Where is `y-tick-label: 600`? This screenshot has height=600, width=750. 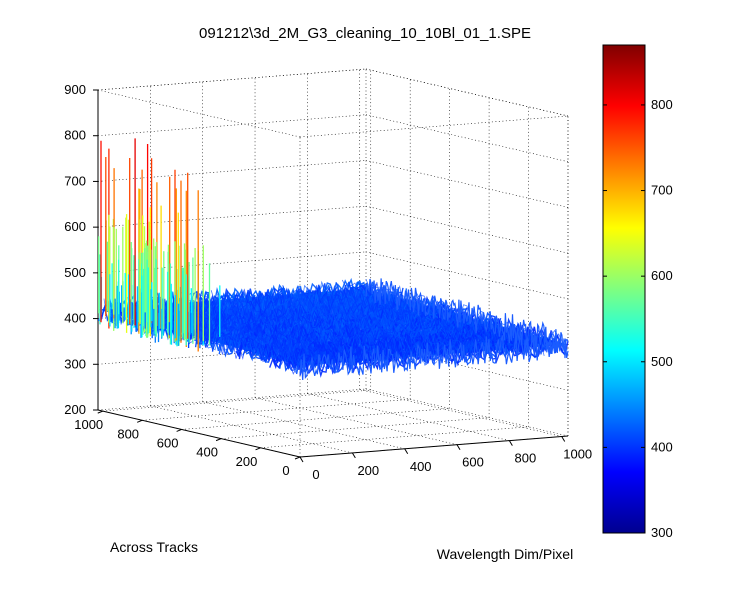 y-tick-label: 600 is located at coordinates (168, 443).